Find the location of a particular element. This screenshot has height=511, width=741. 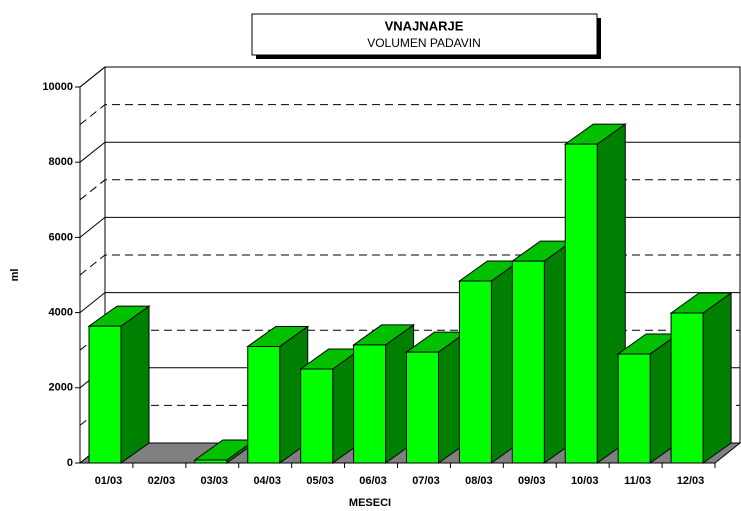

x-tick-label: 12/03 is located at coordinates (691, 481).